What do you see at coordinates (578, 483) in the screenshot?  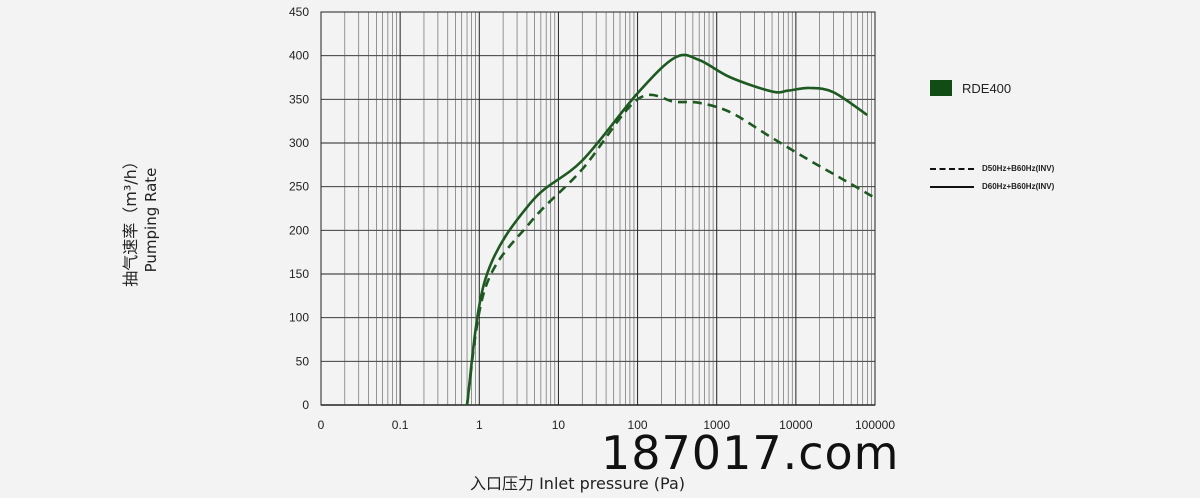 I see `x-axis-label: 入口压力 Inlet pressure (Pa)` at bounding box center [578, 483].